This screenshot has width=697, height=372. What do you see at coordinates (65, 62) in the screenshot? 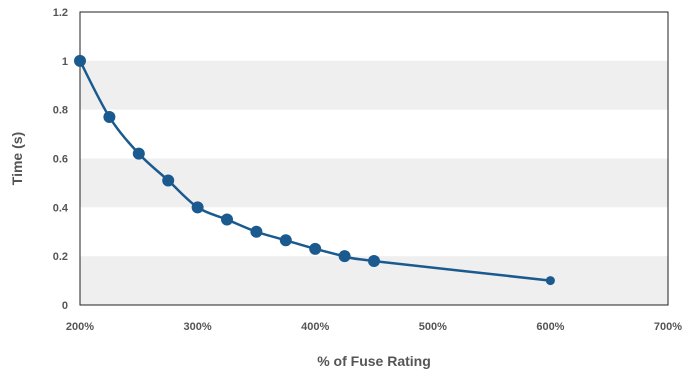
I see `y-tick-label: 1` at bounding box center [65, 62].